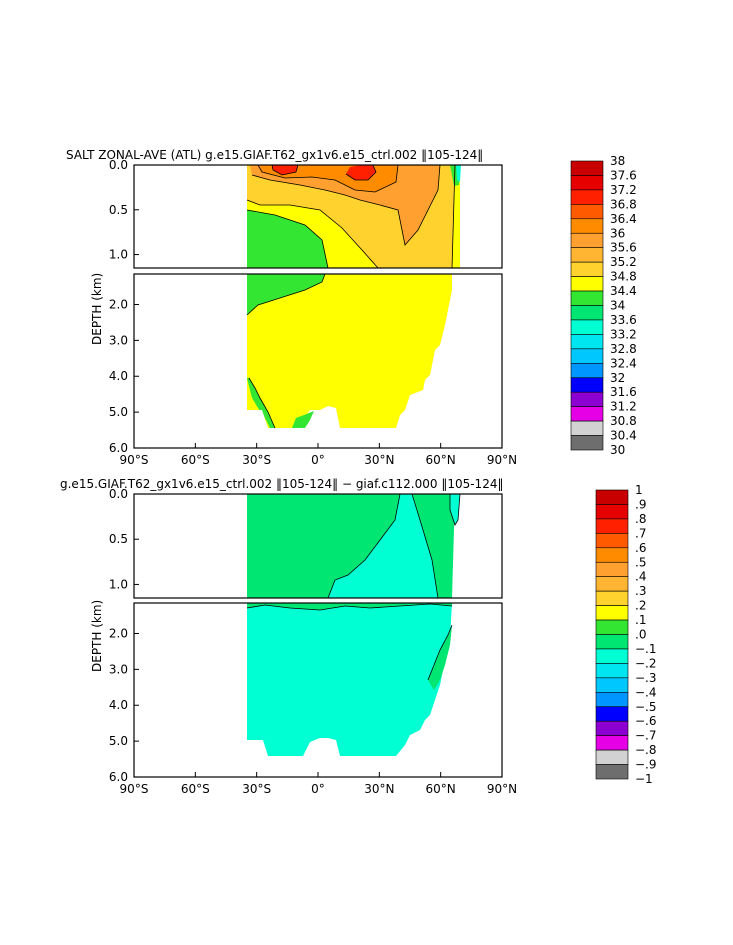  I want to click on x-tick-label: 30°N, so click(379, 460).